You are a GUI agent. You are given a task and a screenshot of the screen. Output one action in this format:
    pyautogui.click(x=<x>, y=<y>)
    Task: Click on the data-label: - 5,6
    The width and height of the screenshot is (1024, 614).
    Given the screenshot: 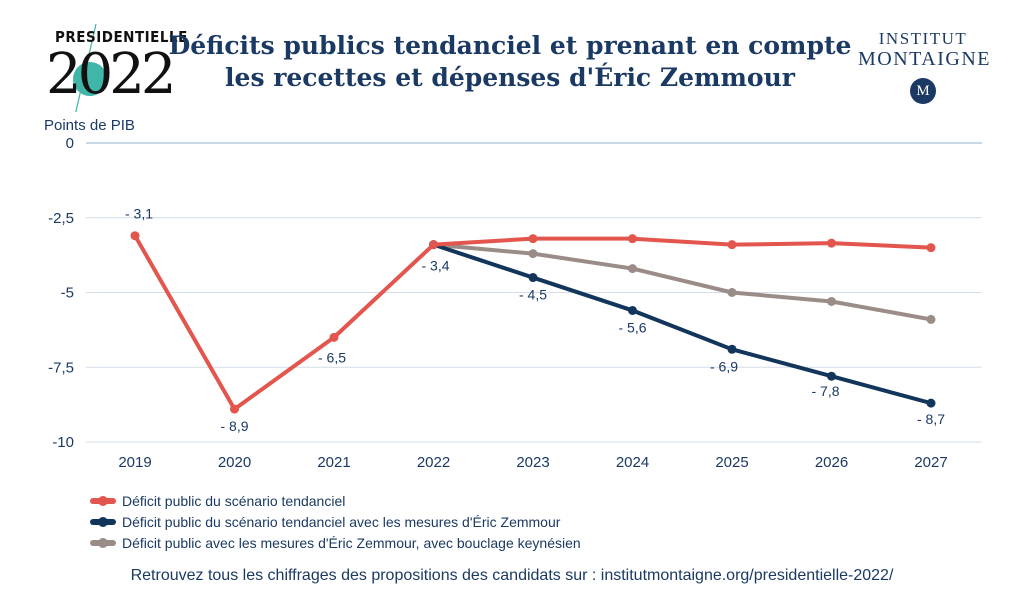 What is the action you would take?
    pyautogui.click(x=632, y=327)
    